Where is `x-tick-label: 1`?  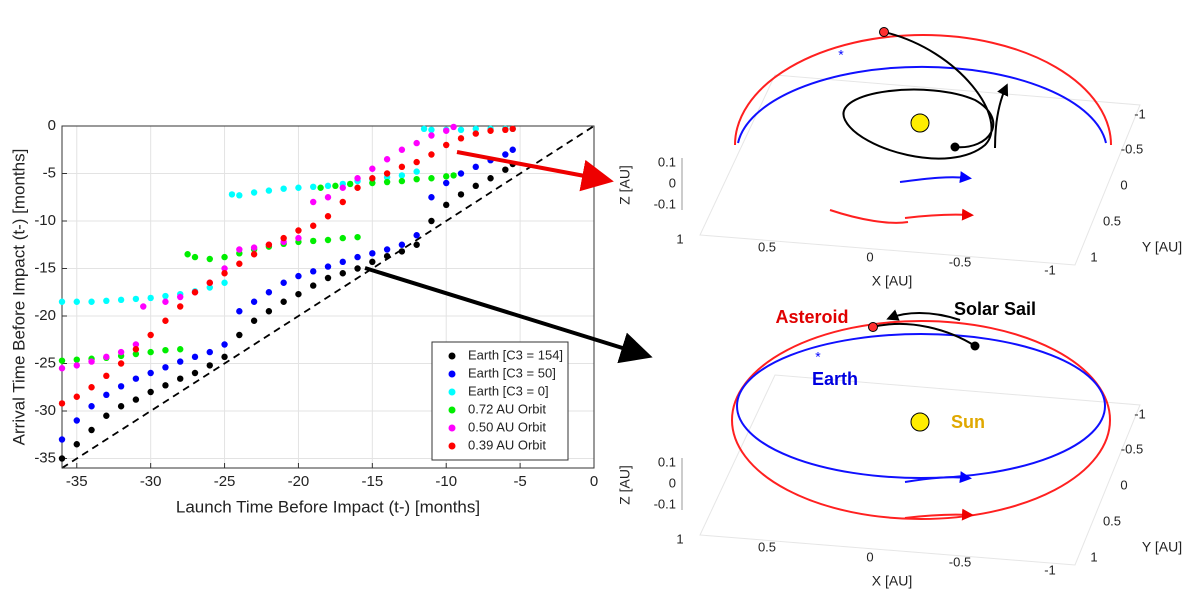 x-tick-label: 1 is located at coordinates (679, 238).